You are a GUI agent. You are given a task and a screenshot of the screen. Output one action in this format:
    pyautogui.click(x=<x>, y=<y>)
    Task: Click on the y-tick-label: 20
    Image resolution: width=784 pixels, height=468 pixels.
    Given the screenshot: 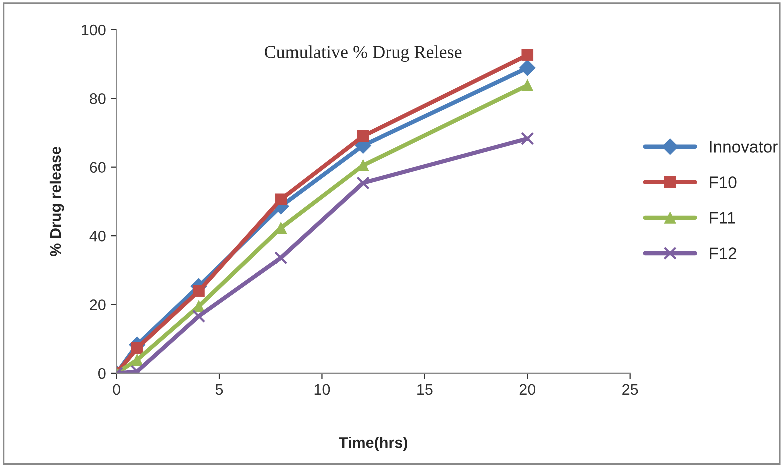 What is the action you would take?
    pyautogui.click(x=98, y=305)
    